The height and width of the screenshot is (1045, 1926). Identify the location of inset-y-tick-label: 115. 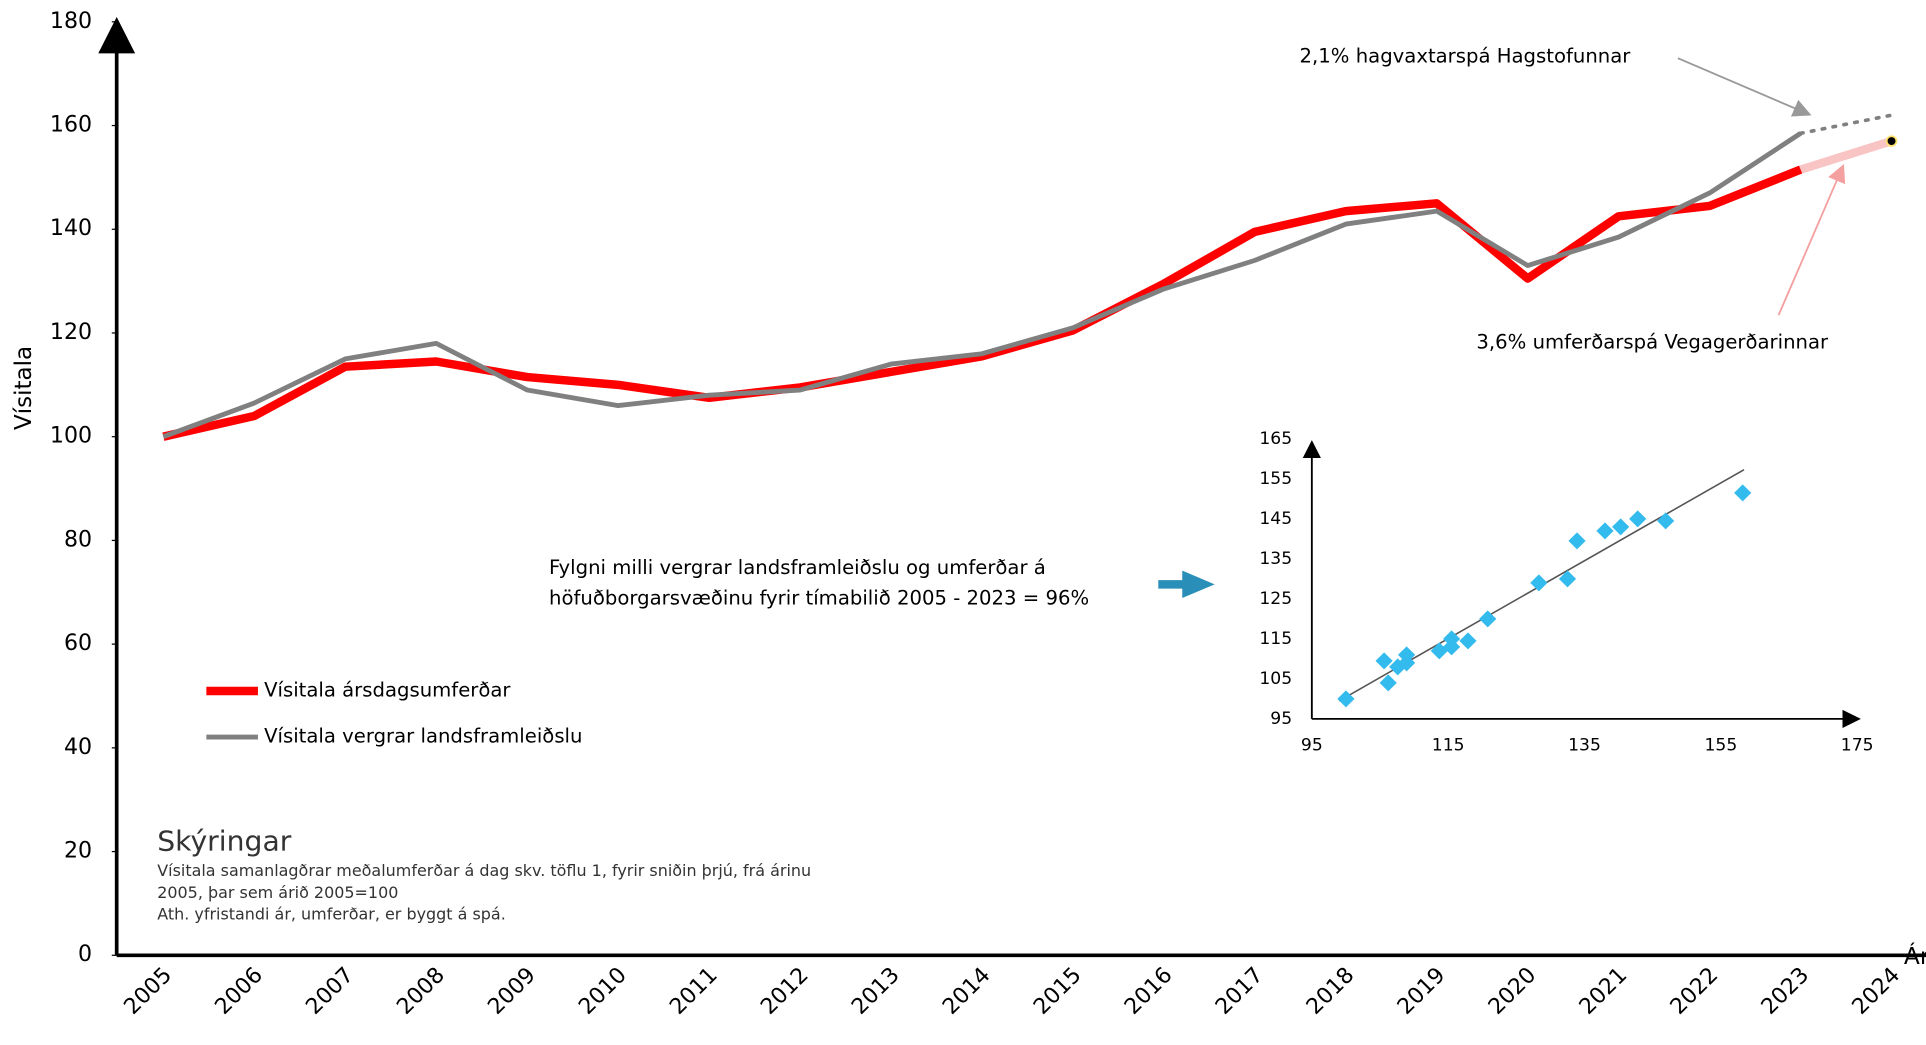
(1275, 639).